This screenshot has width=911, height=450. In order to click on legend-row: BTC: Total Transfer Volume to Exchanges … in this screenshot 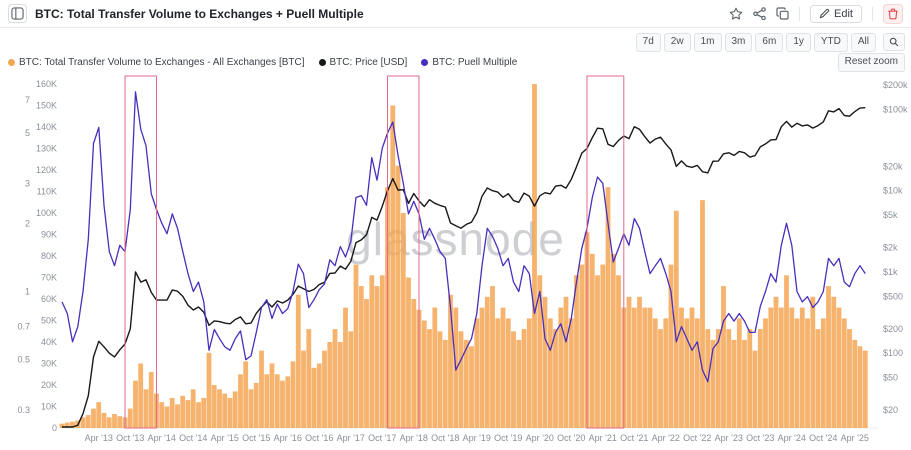, I will do `click(456, 62)`.